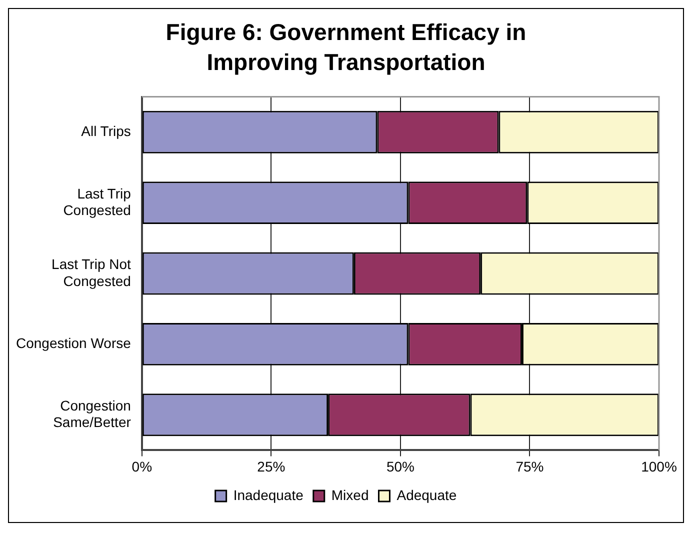  Describe the element at coordinates (268, 494) in the screenshot. I see `legend-label: Inadequate` at that location.